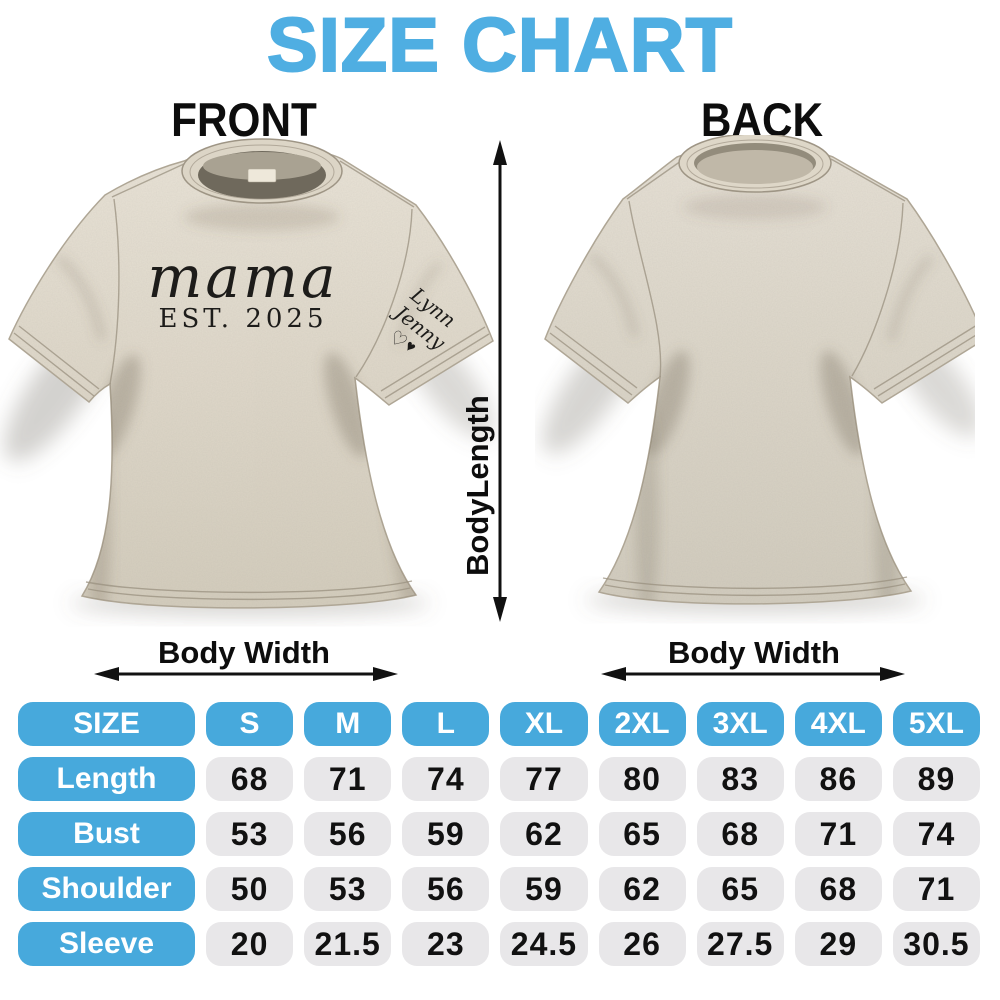  Describe the element at coordinates (348, 834) in the screenshot. I see `value-cell-bust: 56` at that location.